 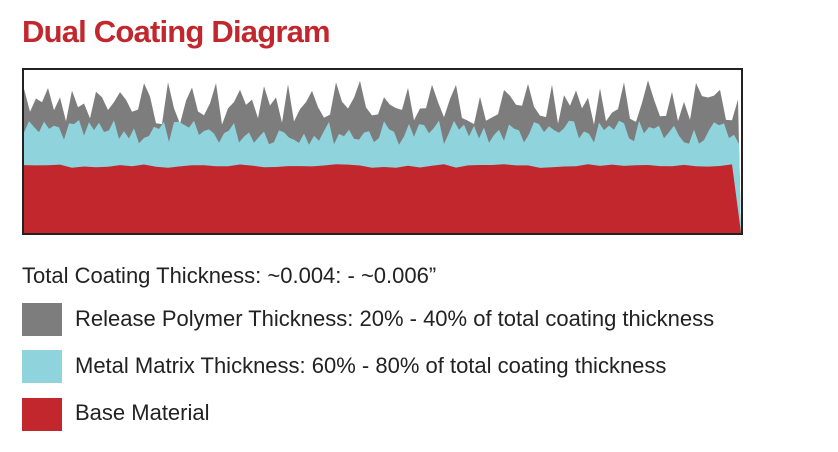 I want to click on base-material-layer, so click(x=382, y=198).